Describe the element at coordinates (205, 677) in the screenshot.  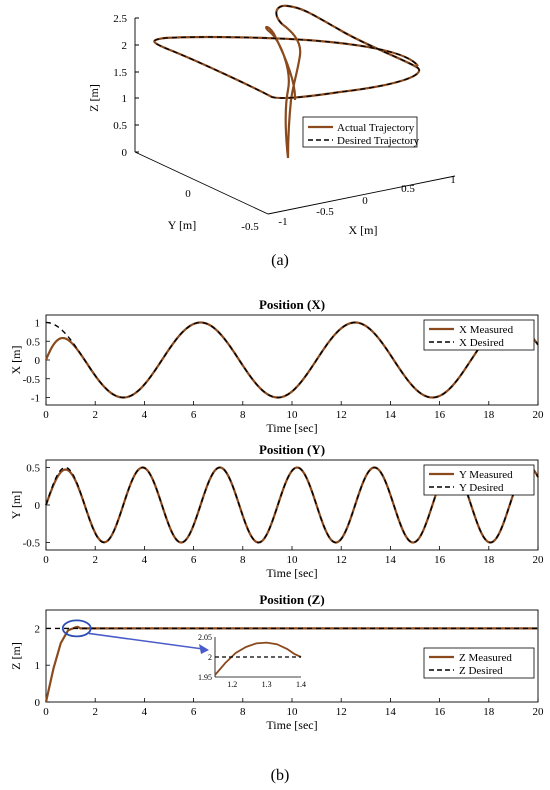
I see `inset-y-tick-label: 1.95` at that location.